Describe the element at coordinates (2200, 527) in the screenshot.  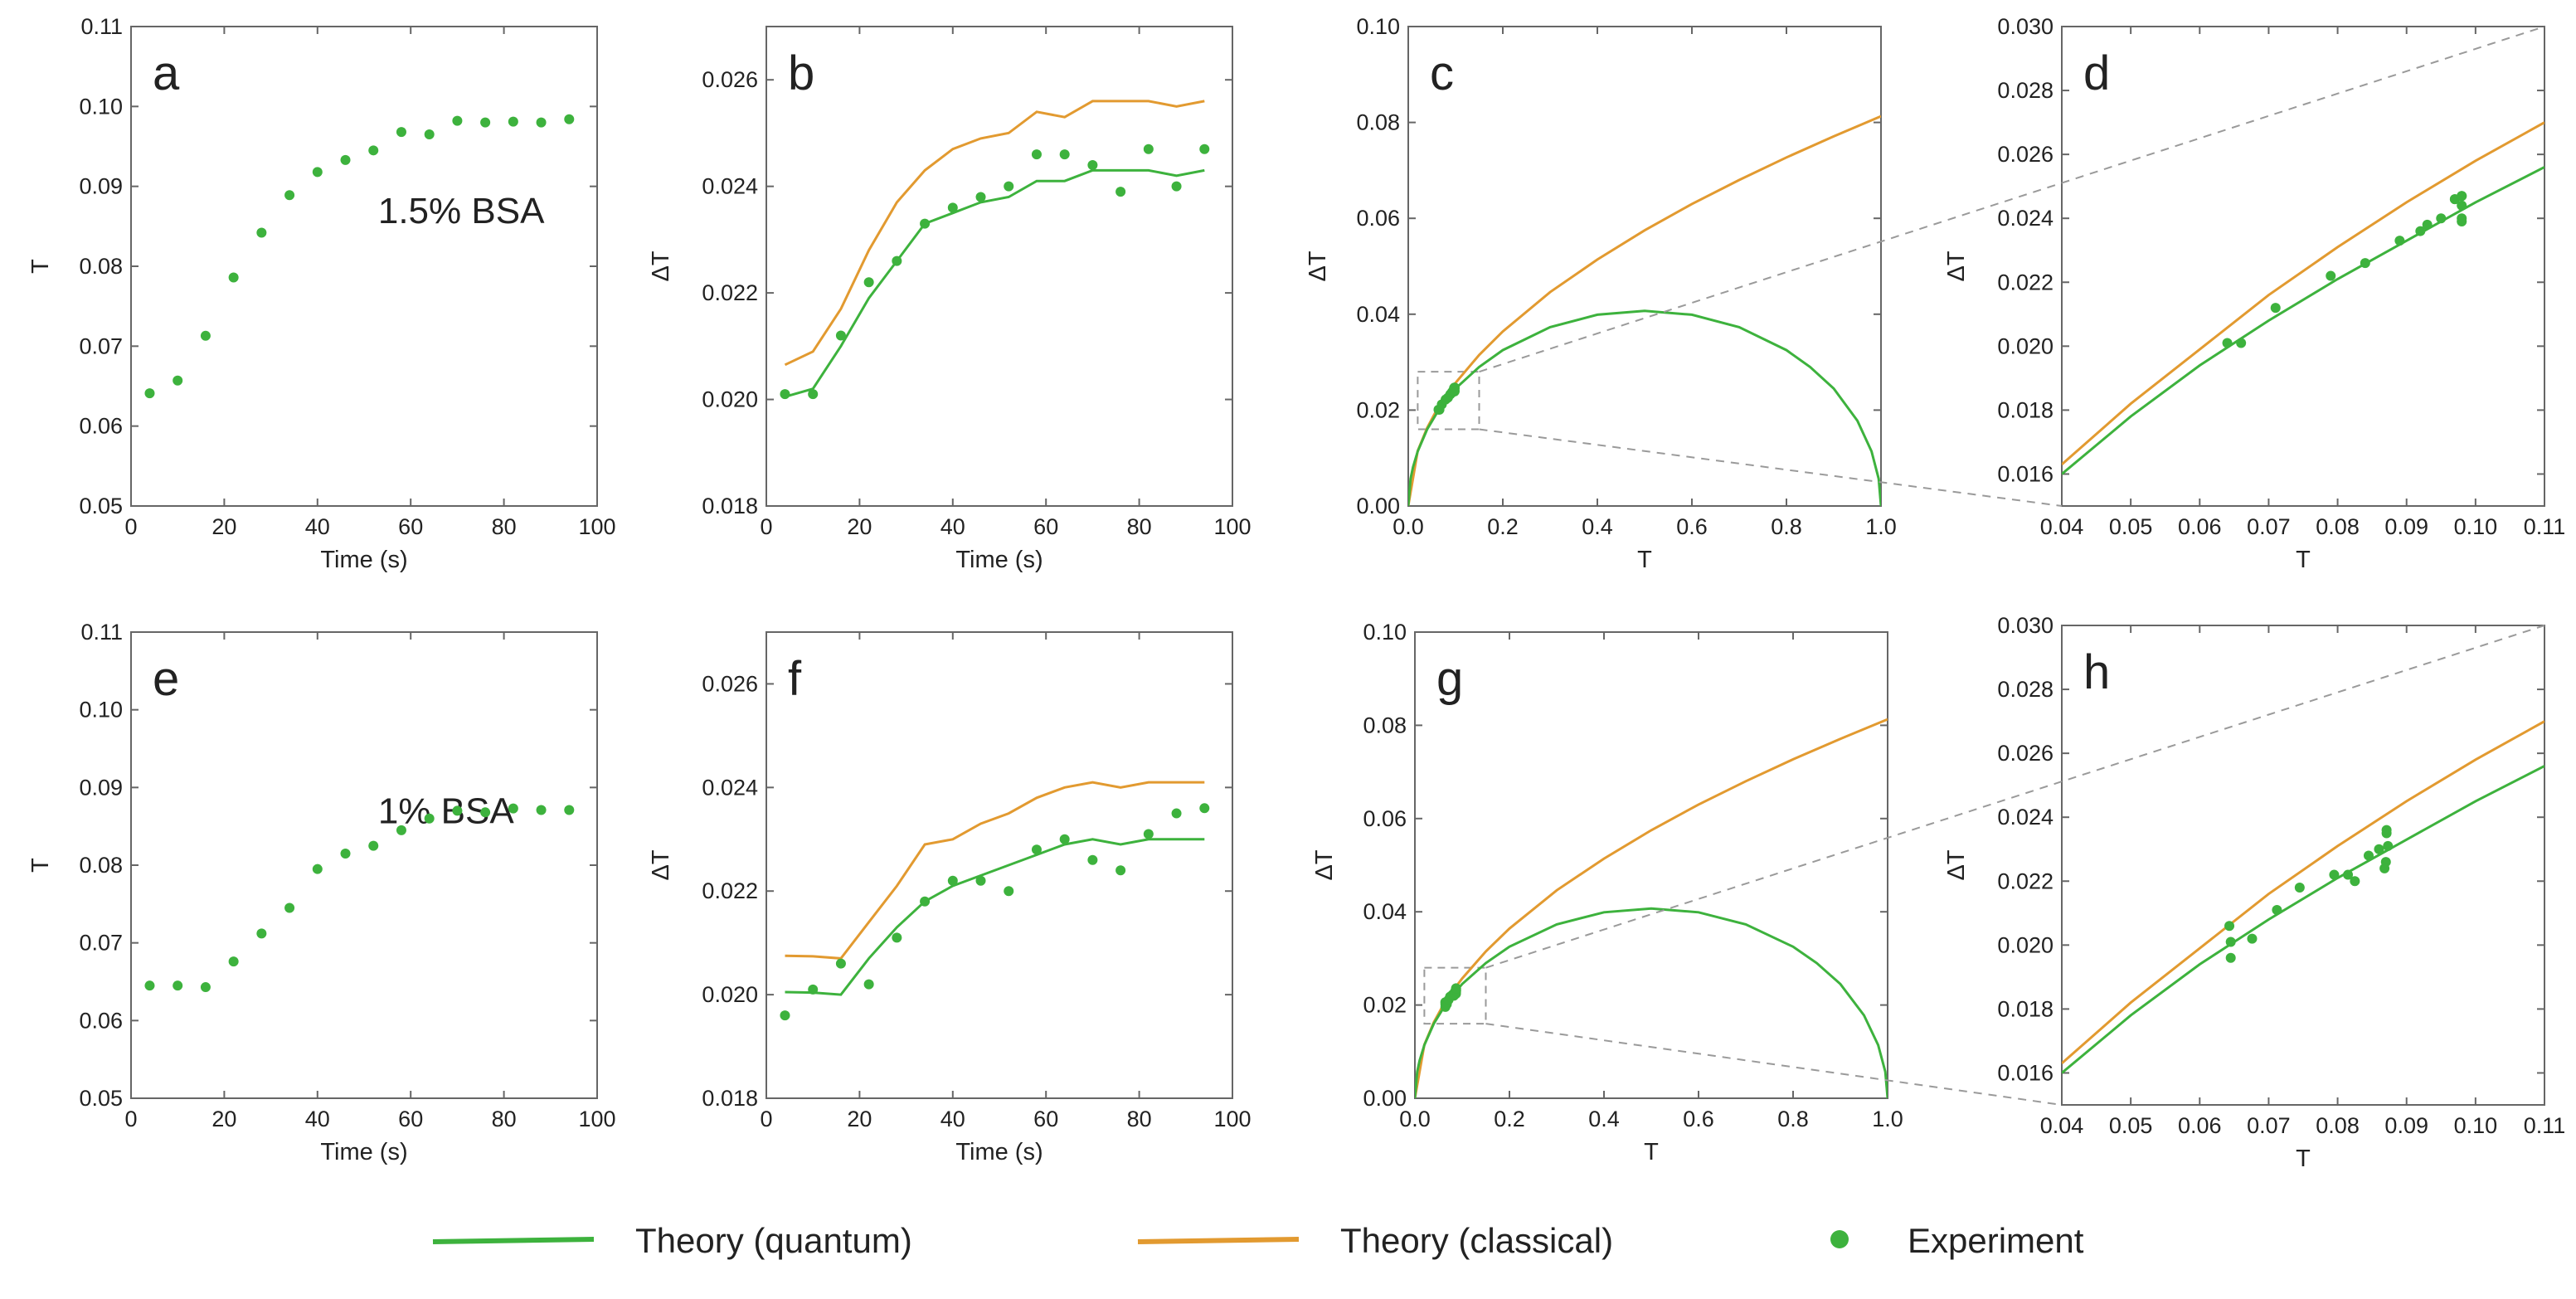
I see `x-tick-label: 0.06` at that location.